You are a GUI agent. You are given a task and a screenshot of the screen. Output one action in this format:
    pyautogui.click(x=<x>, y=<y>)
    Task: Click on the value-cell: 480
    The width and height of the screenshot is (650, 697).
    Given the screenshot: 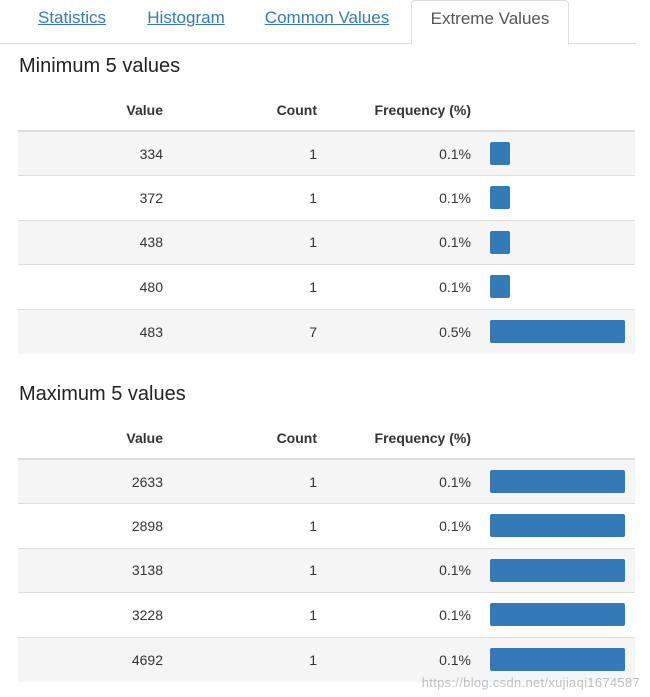 What is the action you would take?
    pyautogui.click(x=90, y=286)
    